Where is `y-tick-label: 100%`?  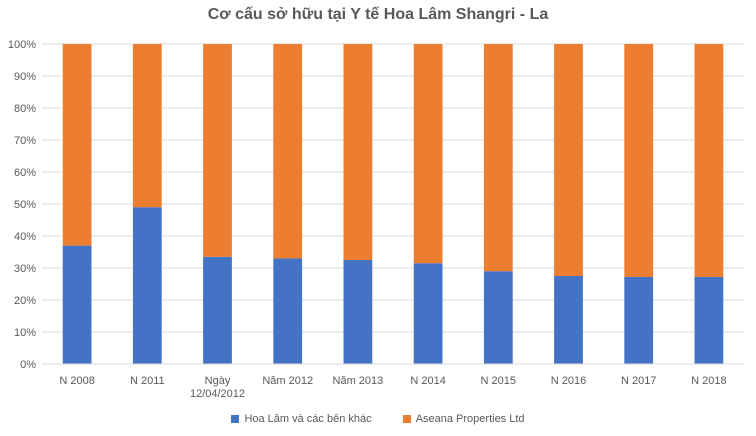 y-tick-label: 100% is located at coordinates (22, 45).